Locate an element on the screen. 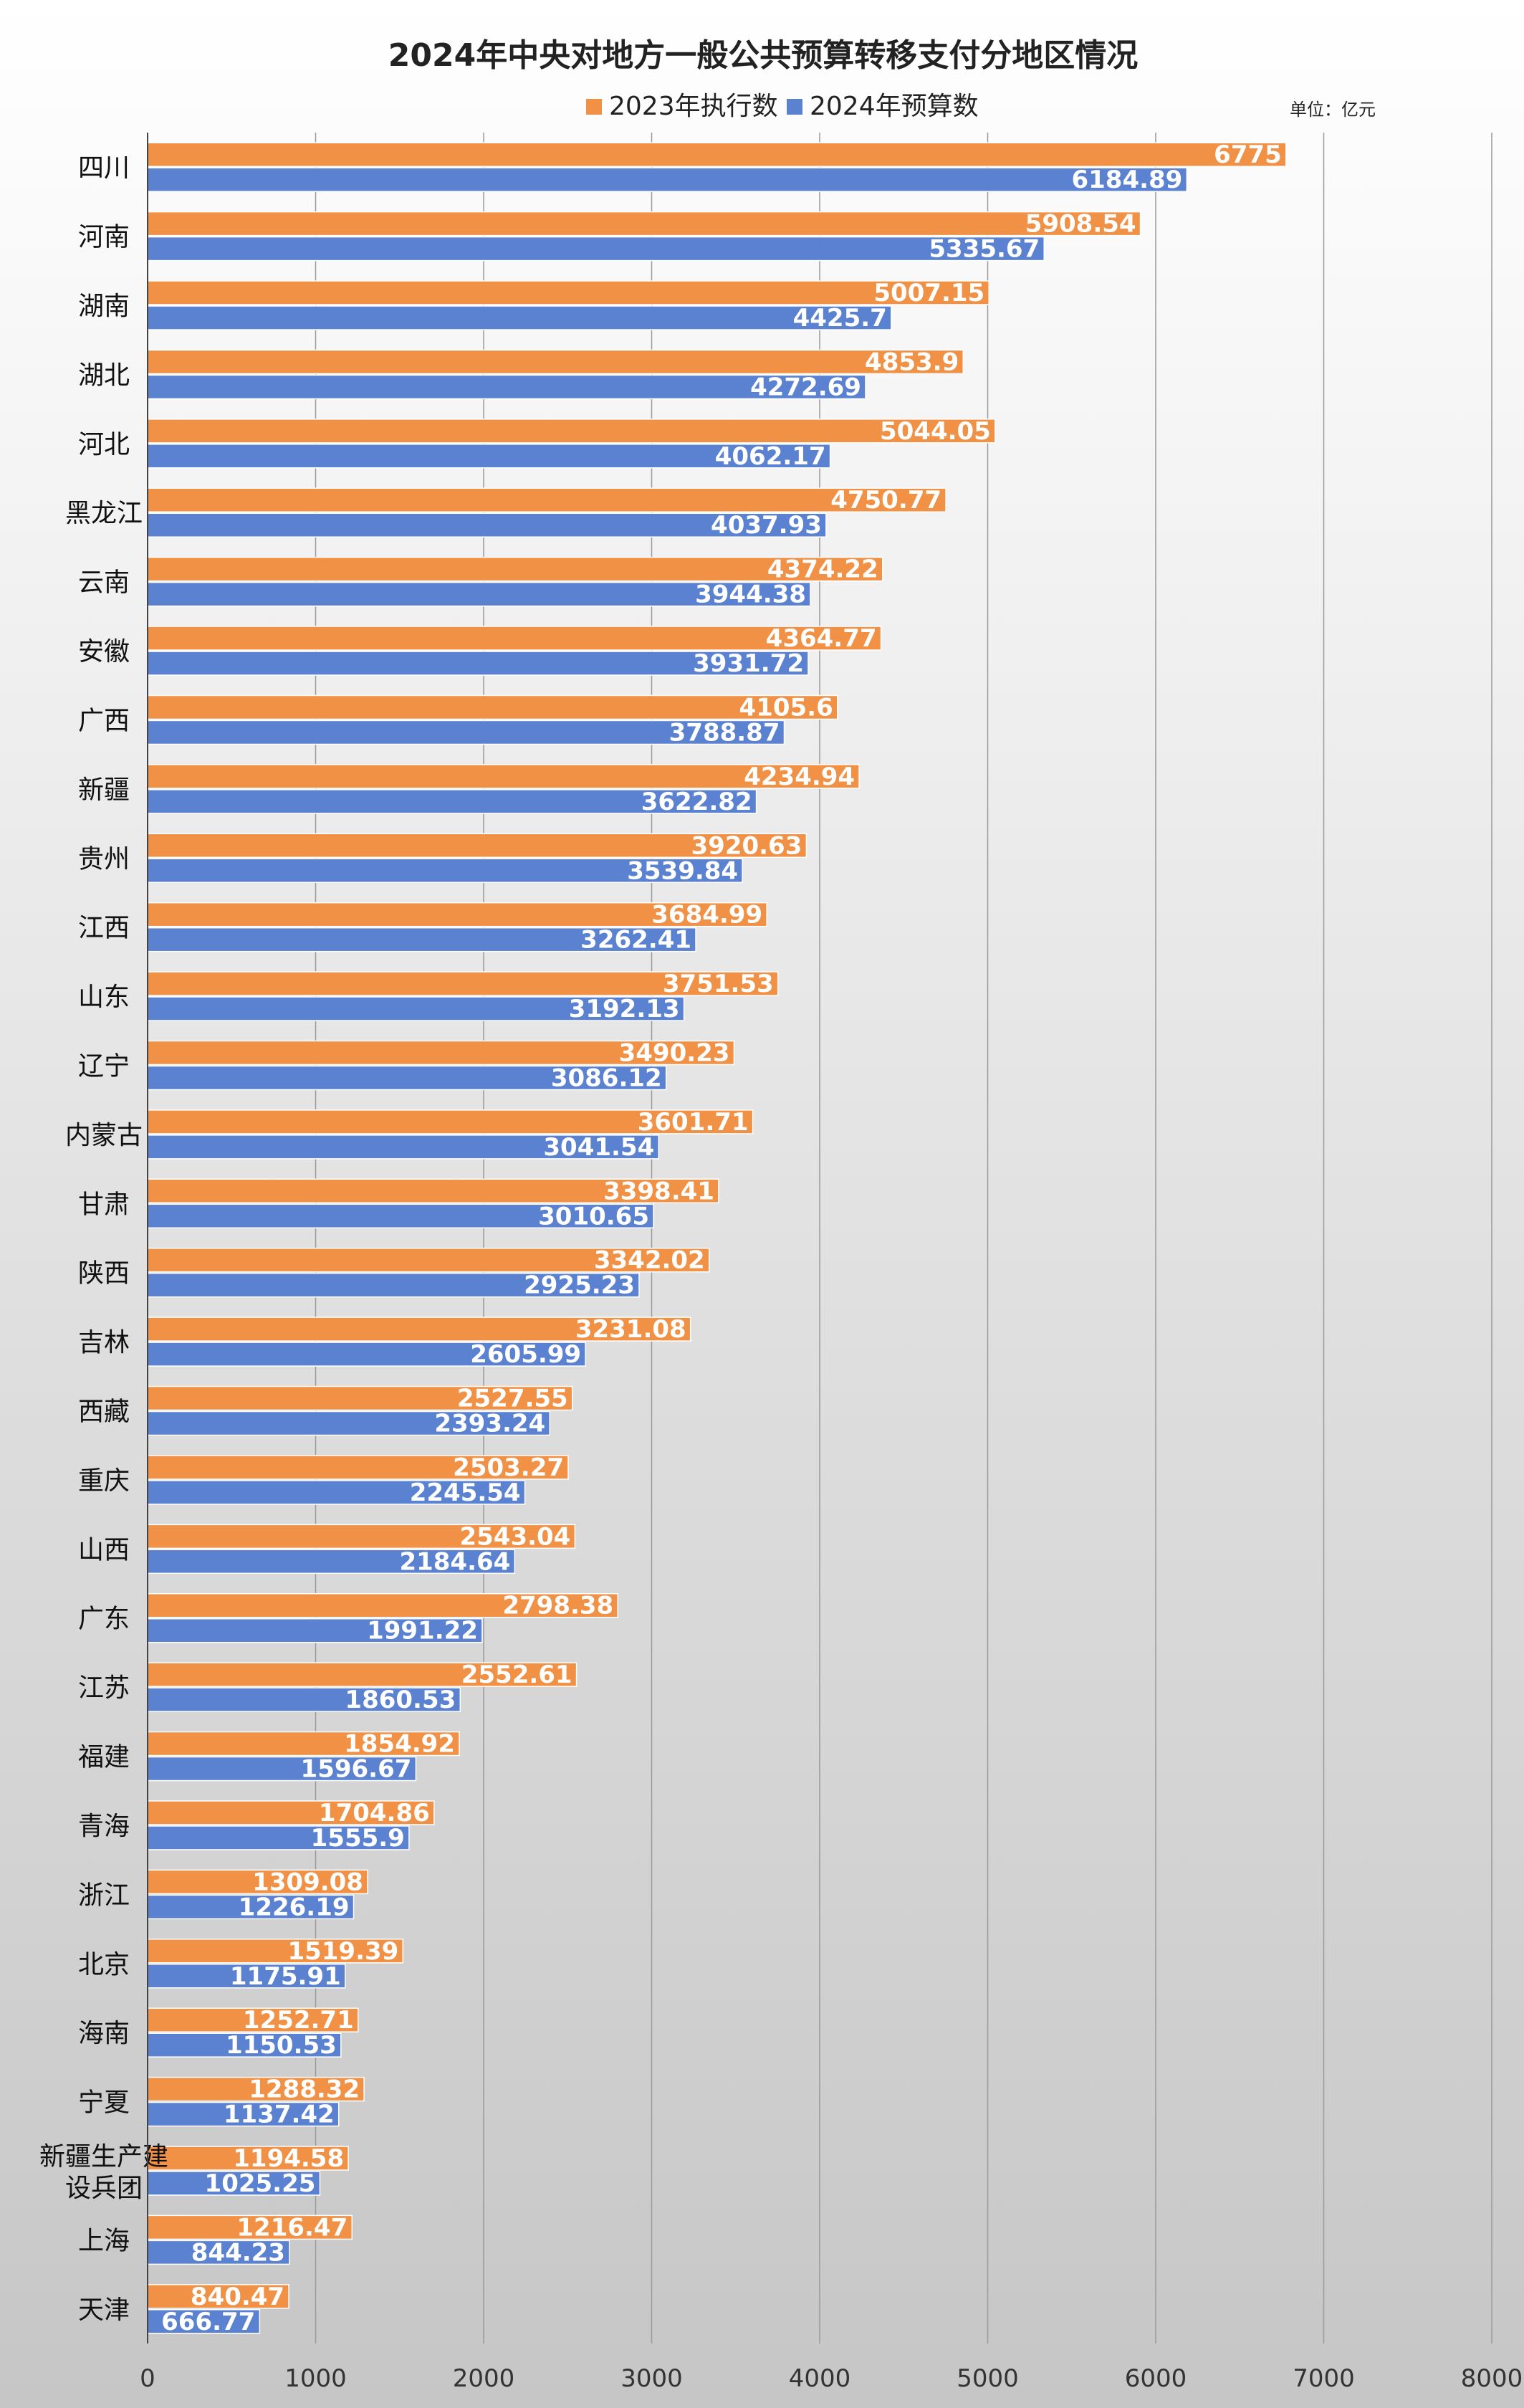  category-label: 山东 is located at coordinates (104, 997).